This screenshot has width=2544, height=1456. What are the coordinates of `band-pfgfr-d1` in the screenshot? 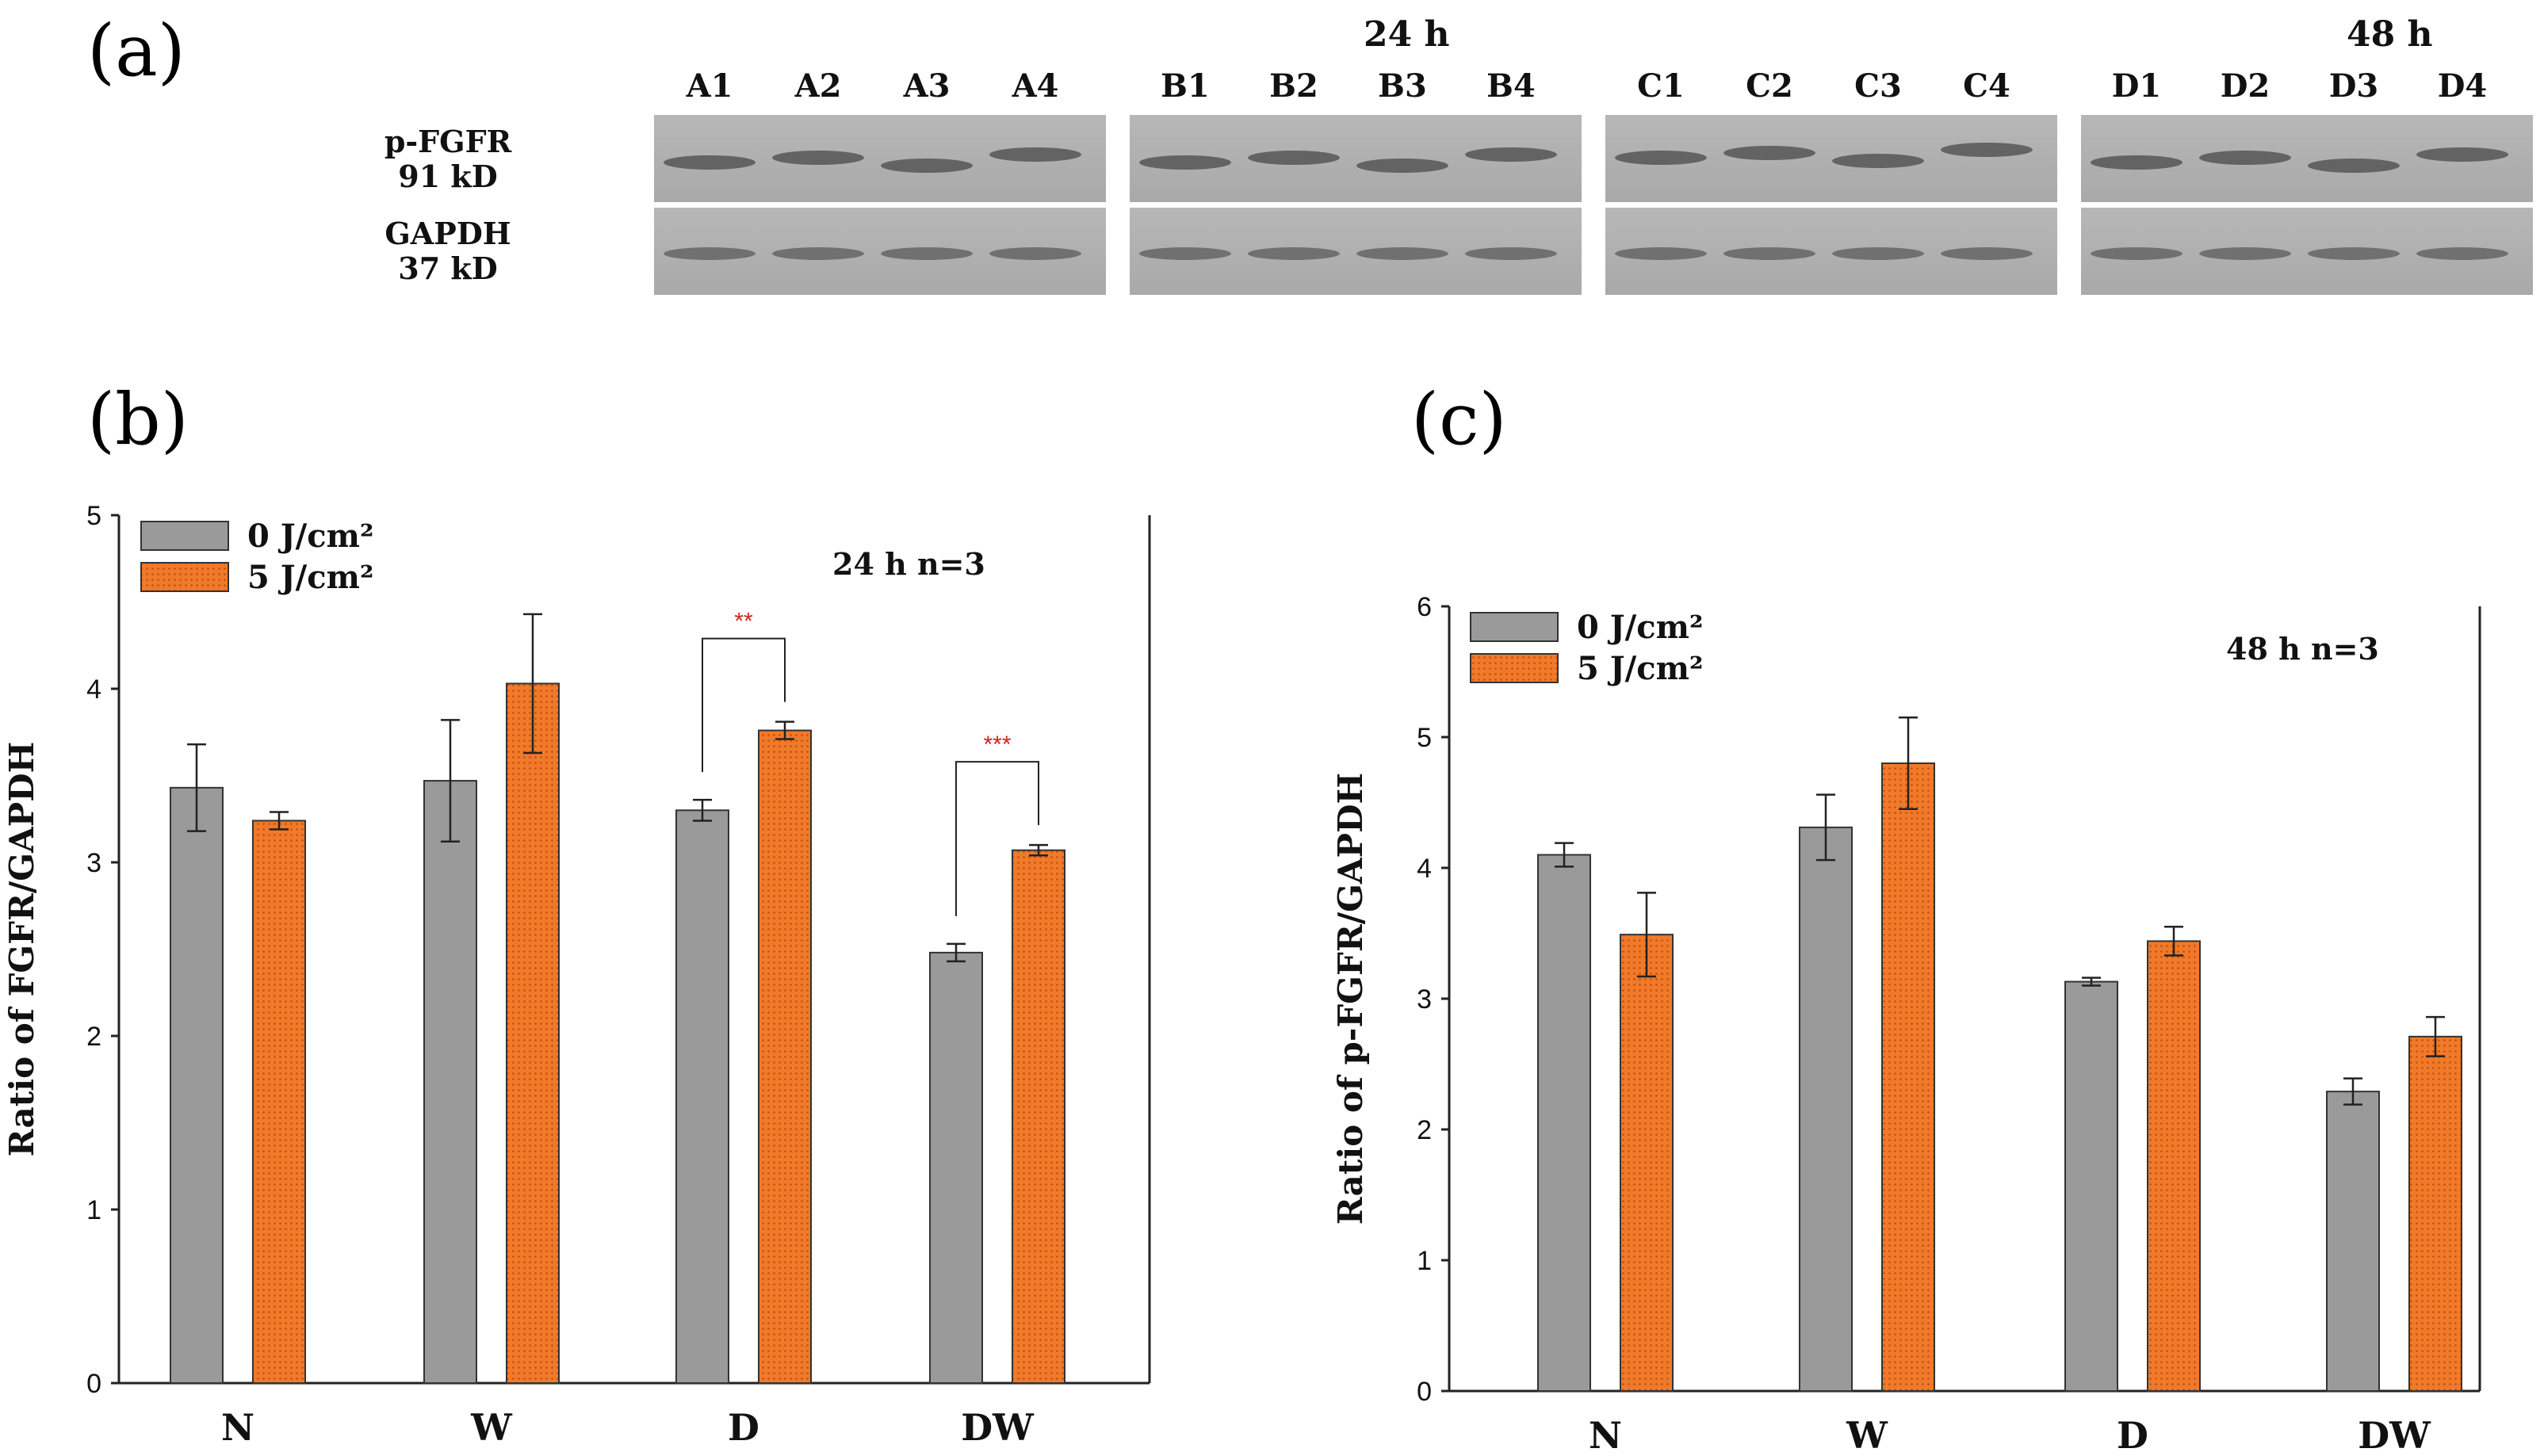 It's located at (2136, 162).